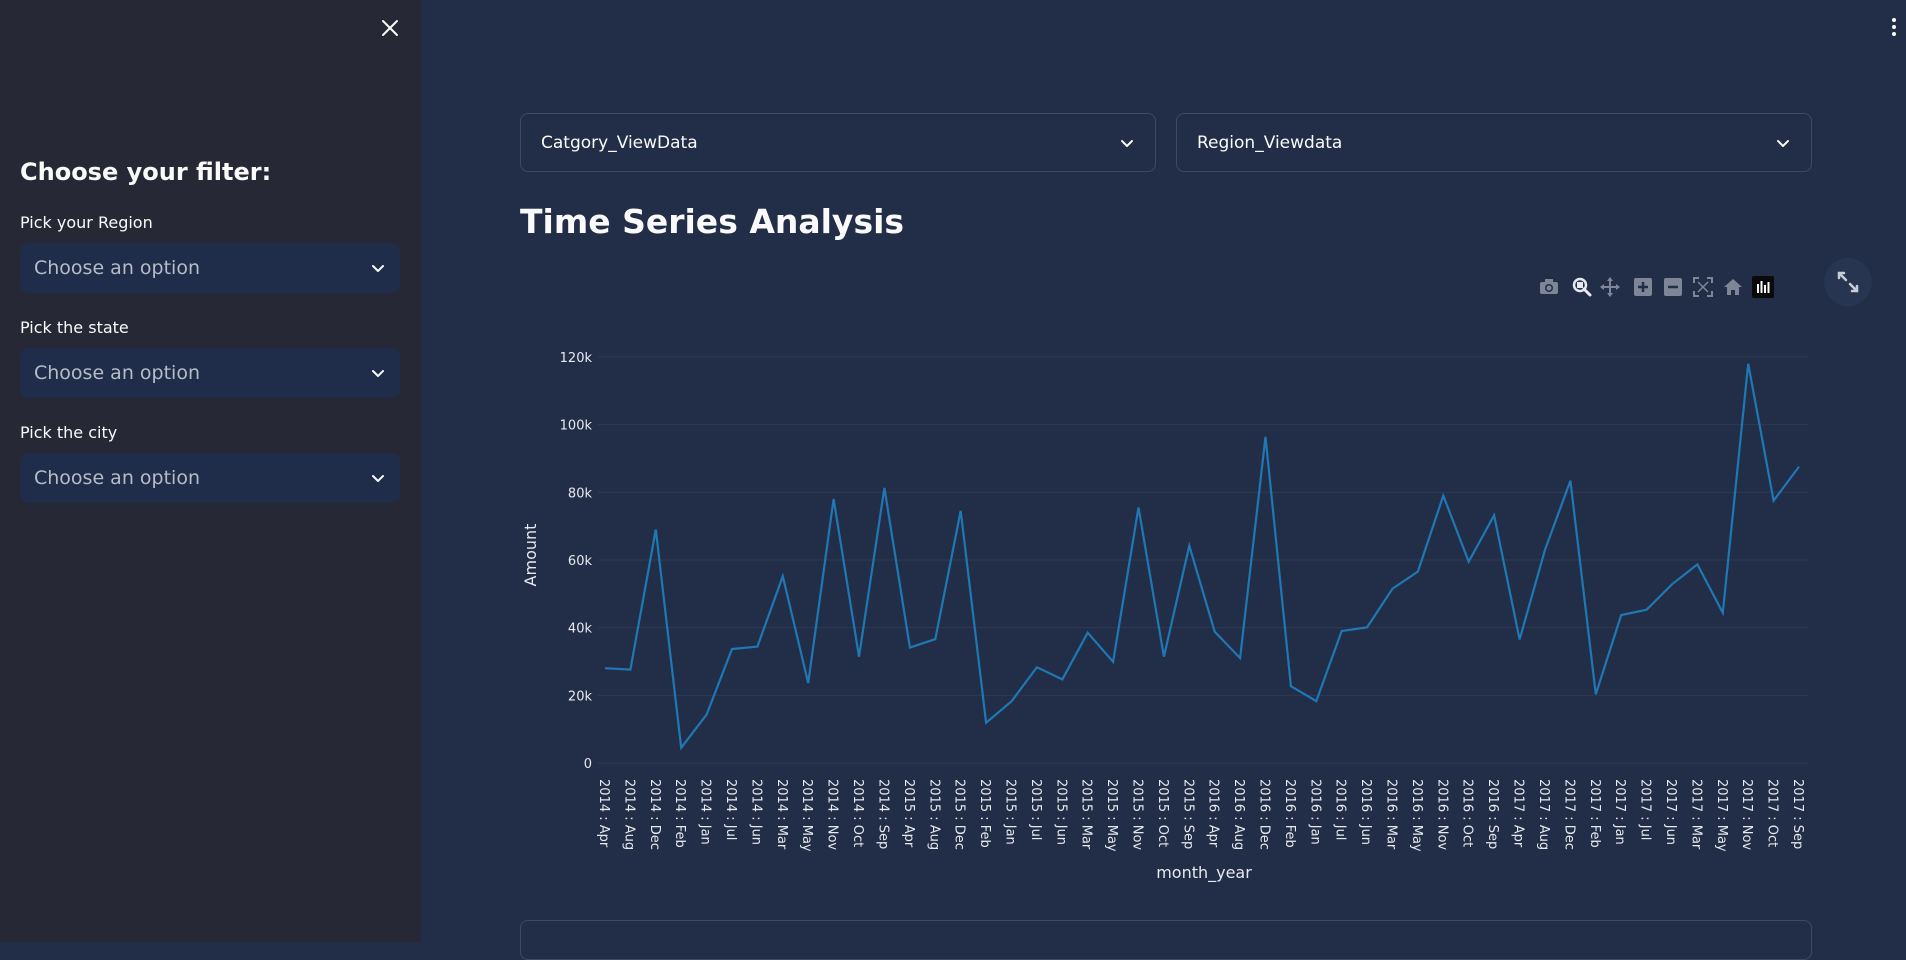  Describe the element at coordinates (1136, 814) in the screenshot. I see `x-tick-label: 2015 : Nov` at that location.